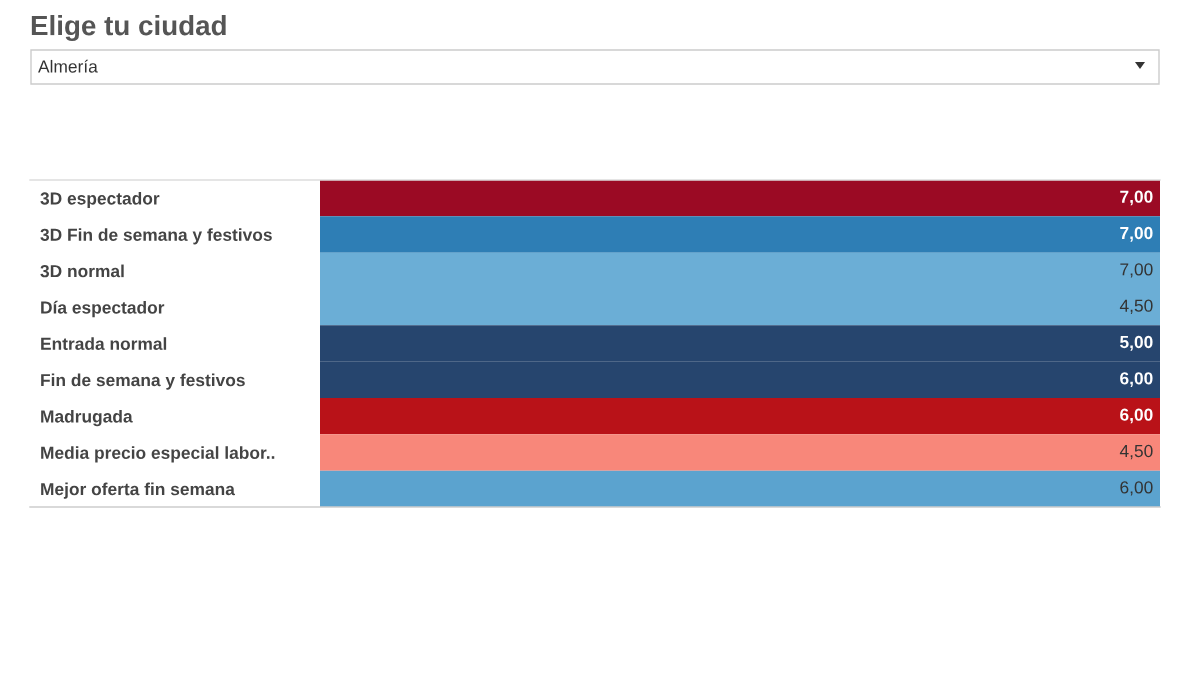 The image size is (1200, 675). What do you see at coordinates (143, 381) in the screenshot?
I see `y-tick-label: Fin de semana y festivos` at bounding box center [143, 381].